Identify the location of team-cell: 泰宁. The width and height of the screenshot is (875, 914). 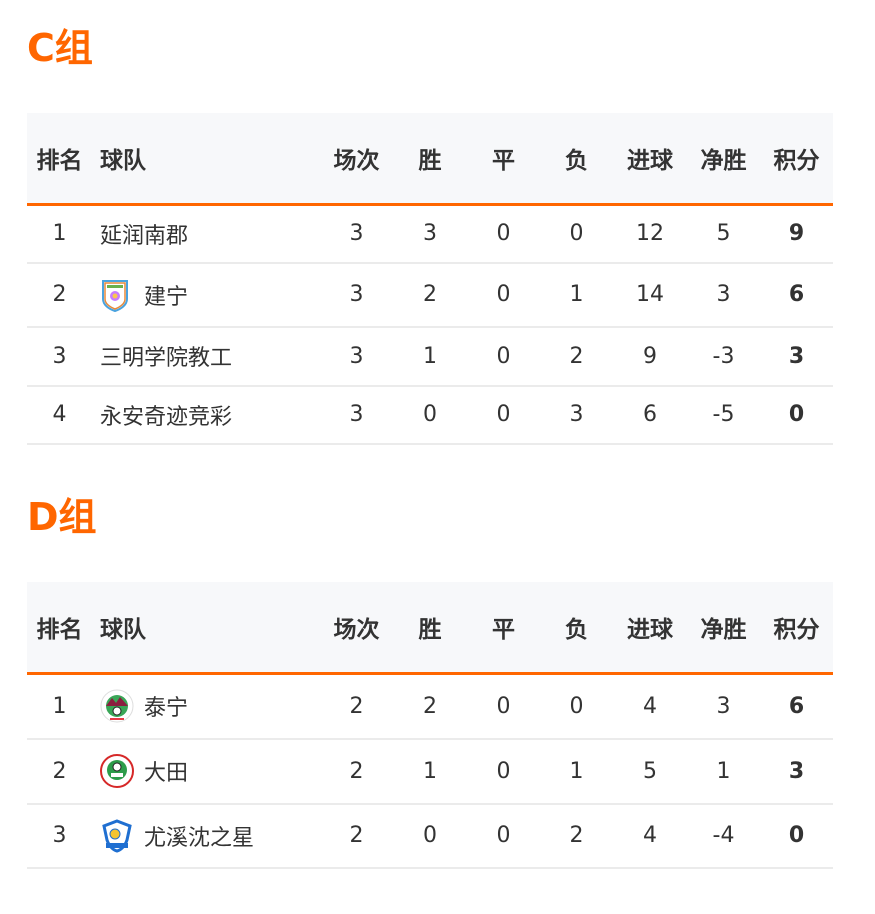
(206, 706).